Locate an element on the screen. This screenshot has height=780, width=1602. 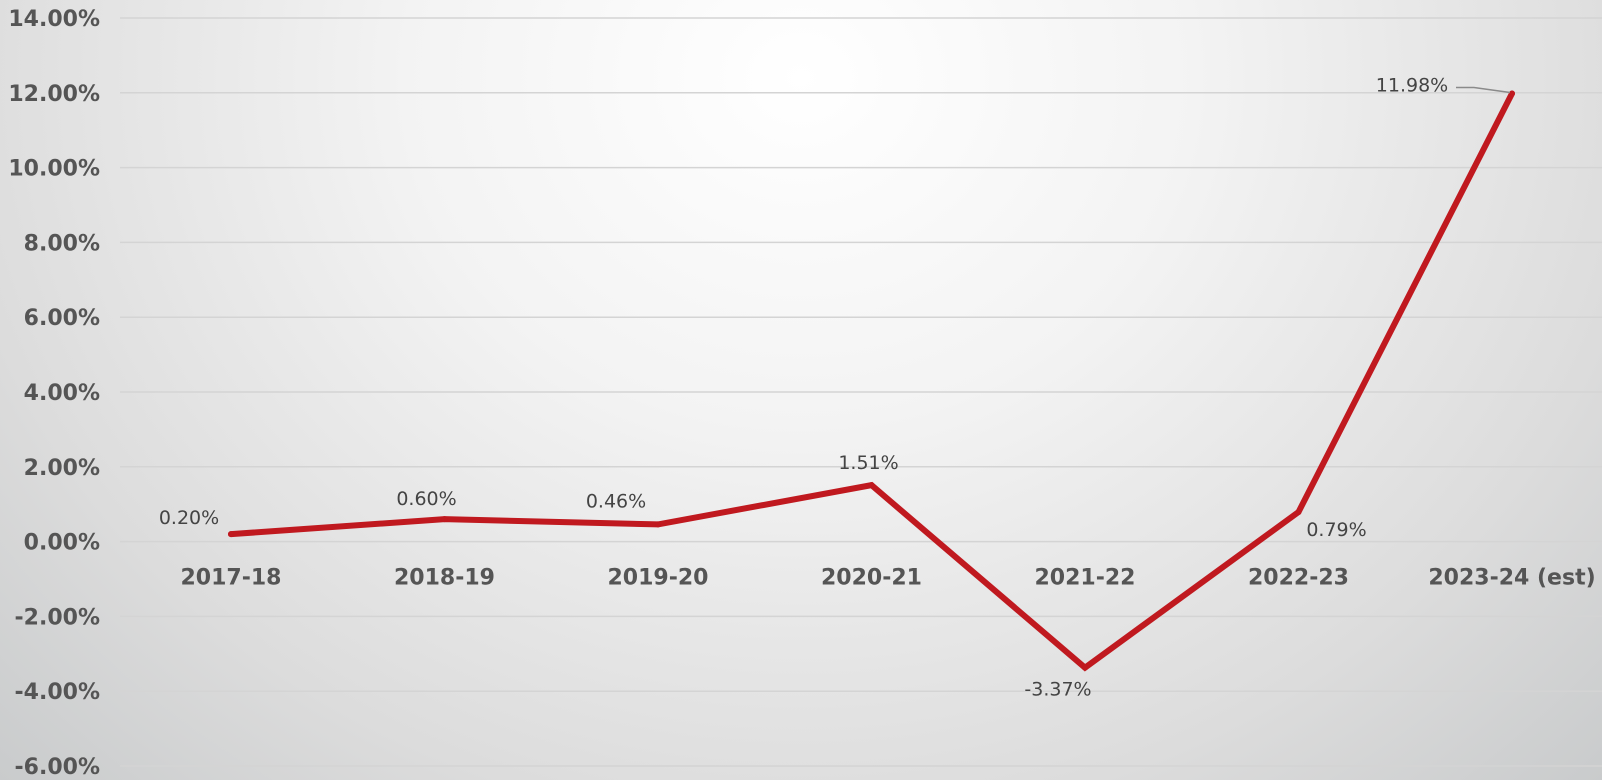
data-label: 0.20% is located at coordinates (189, 518).